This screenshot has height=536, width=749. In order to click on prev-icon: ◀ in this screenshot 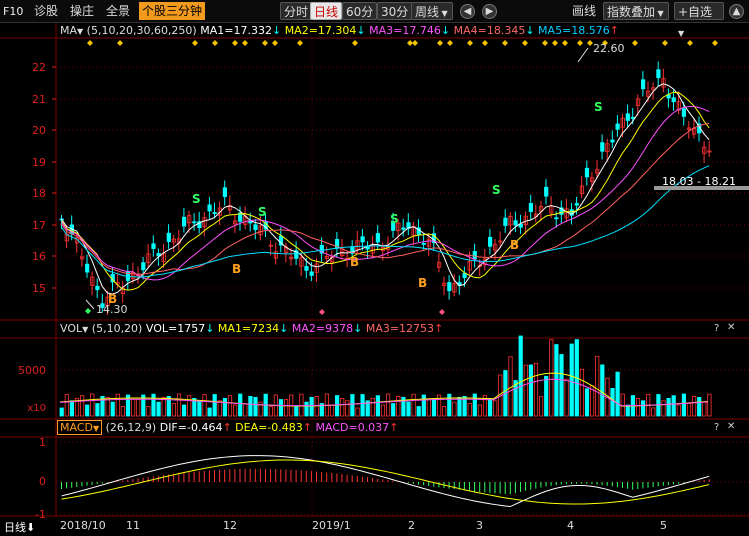, I will do `click(467, 11)`.